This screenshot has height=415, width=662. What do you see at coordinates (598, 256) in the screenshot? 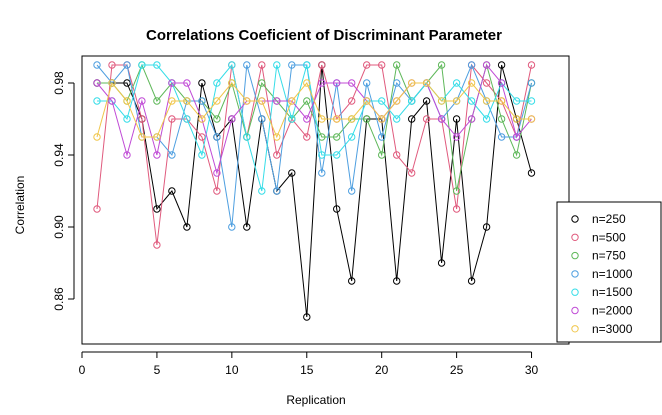
I see `legend-item: n=750` at bounding box center [598, 256].